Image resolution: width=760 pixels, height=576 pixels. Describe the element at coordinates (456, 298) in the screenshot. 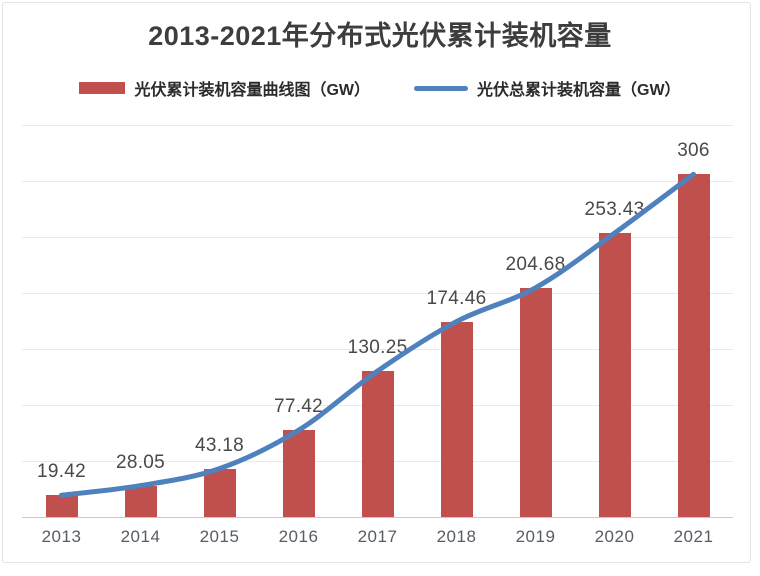

I see `data-label-2018: 174.46` at that location.